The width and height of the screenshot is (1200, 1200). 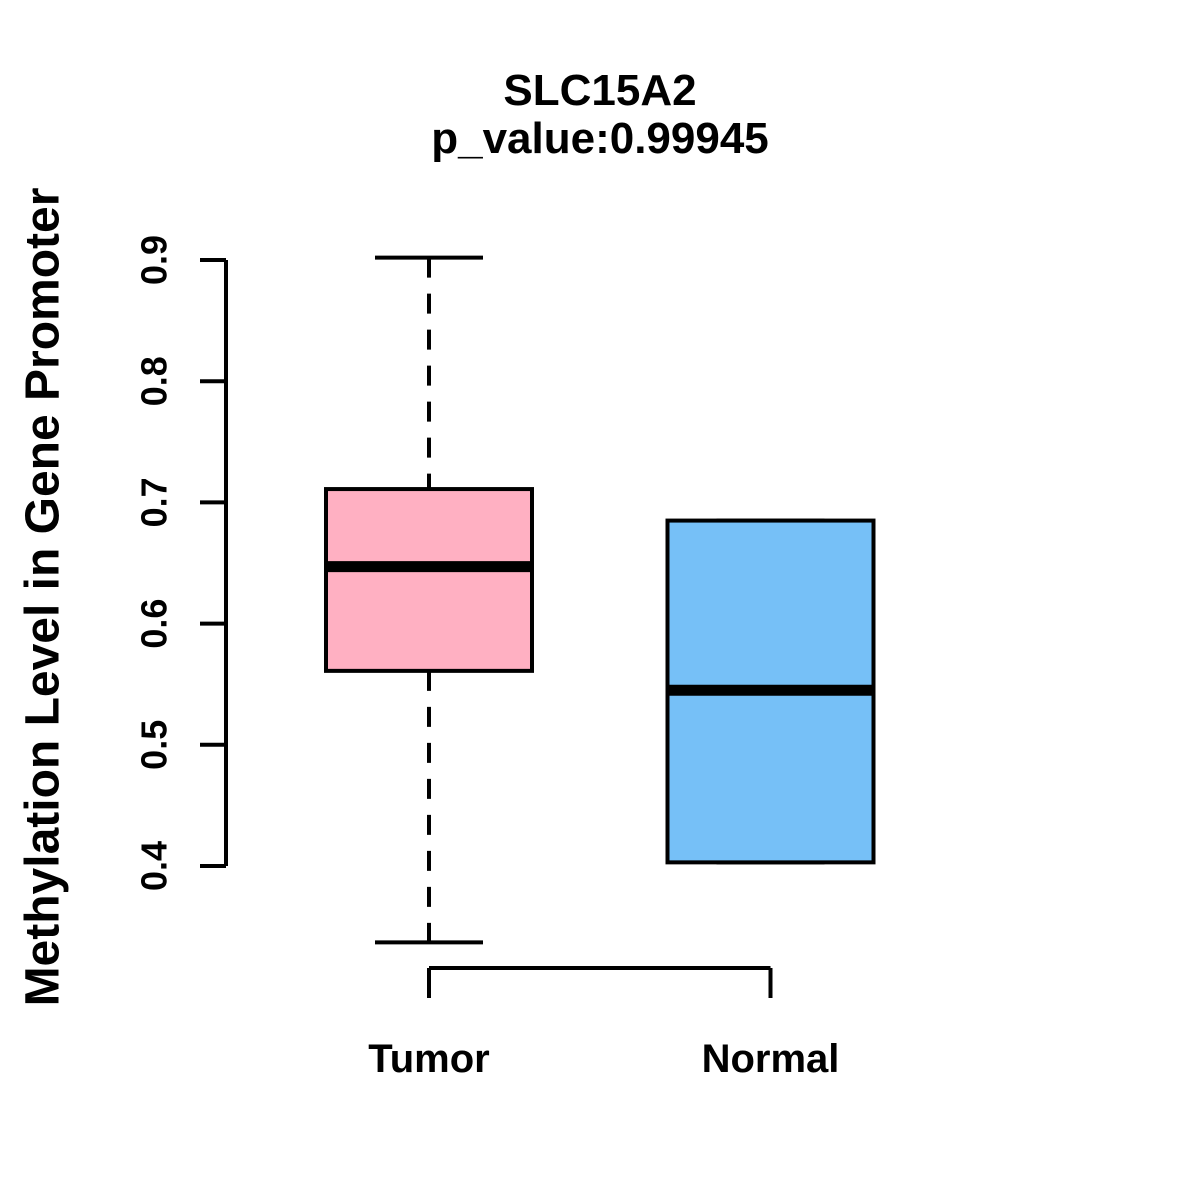 What do you see at coordinates (154, 260) in the screenshot?
I see `y-tick-label: 0.9` at bounding box center [154, 260].